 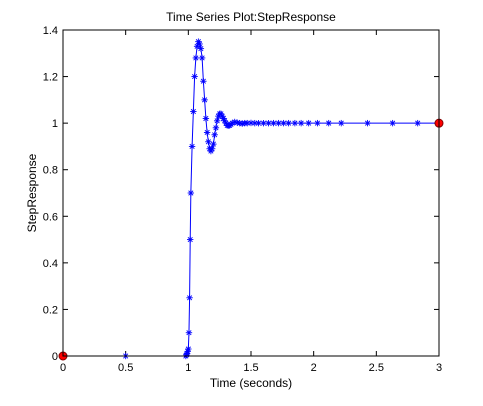 I want to click on x-axis-label: Time (seconds), so click(x=251, y=383).